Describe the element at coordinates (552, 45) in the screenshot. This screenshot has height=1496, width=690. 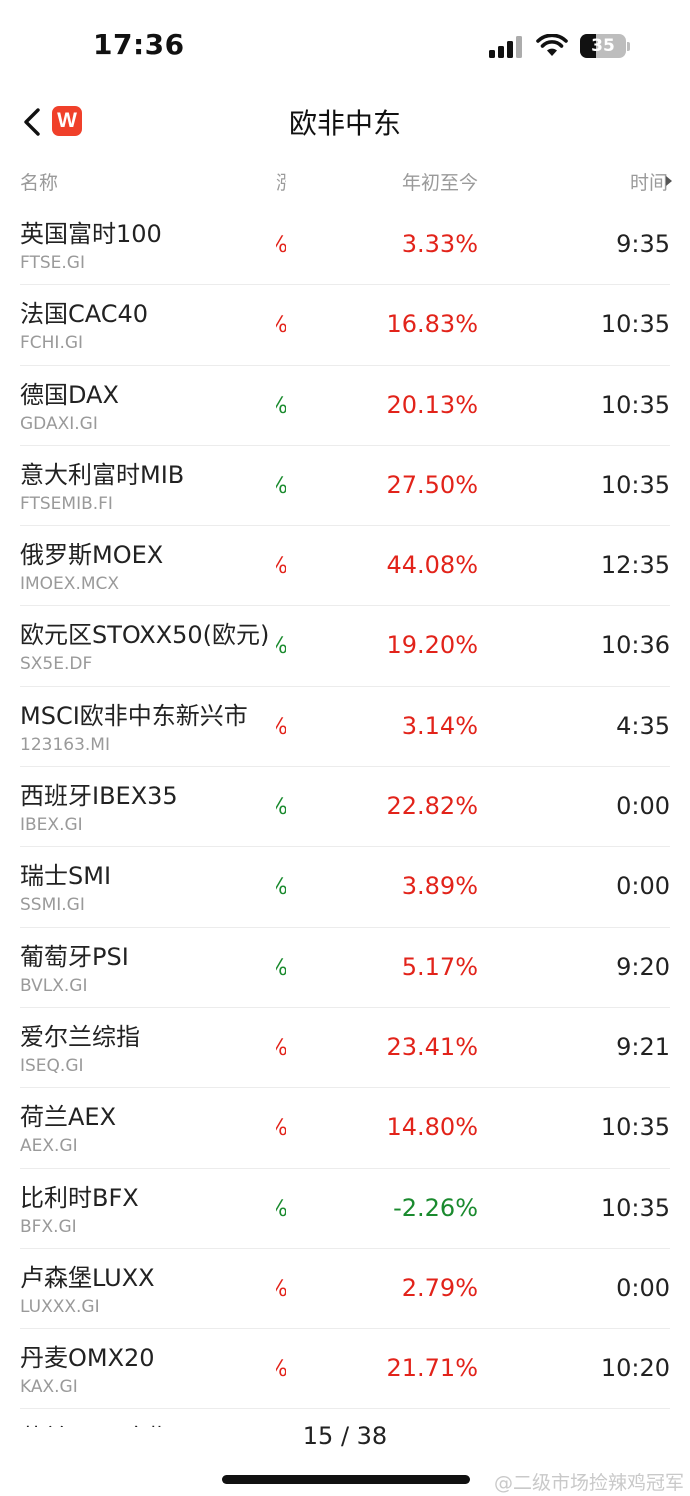
I see `wifi-icon` at that location.